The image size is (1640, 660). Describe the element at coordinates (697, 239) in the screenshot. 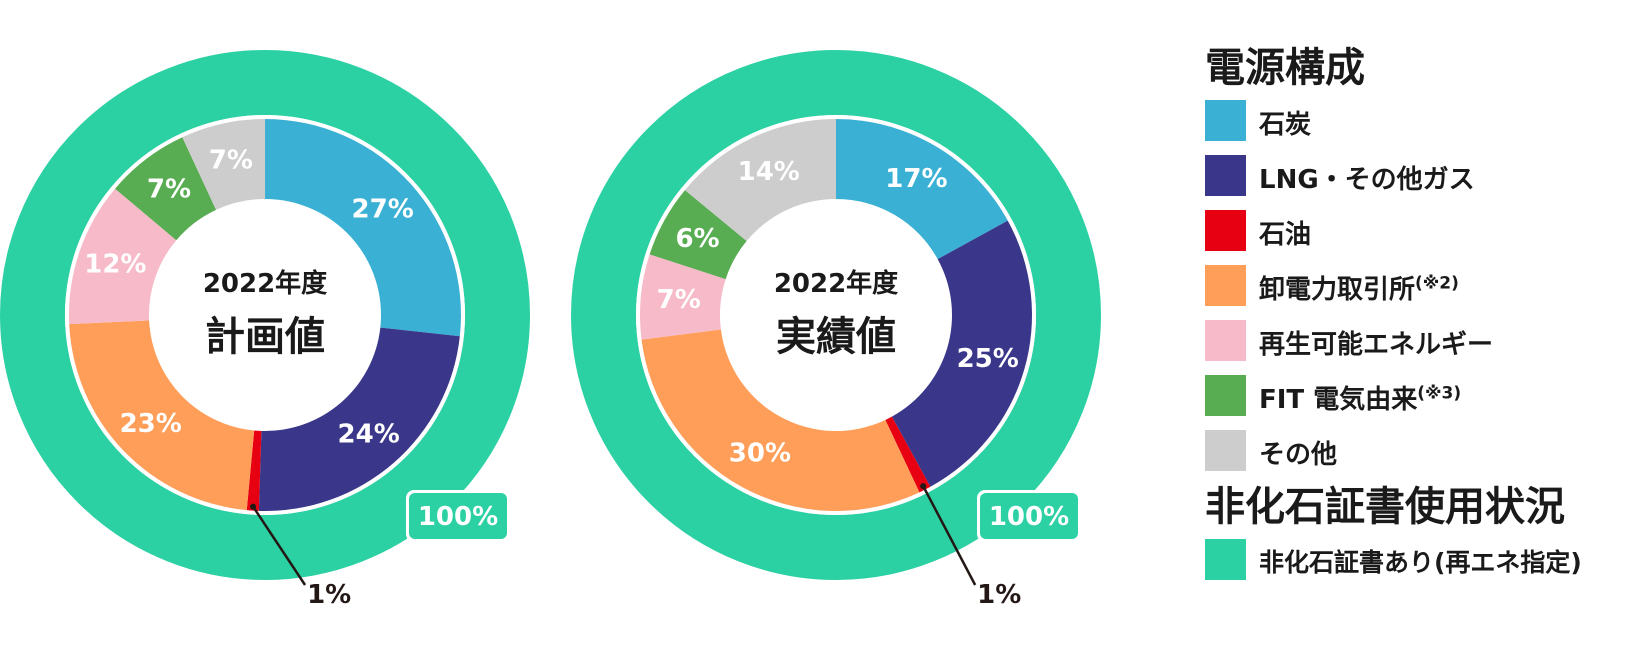

I see `slice-label: 6%` at that location.